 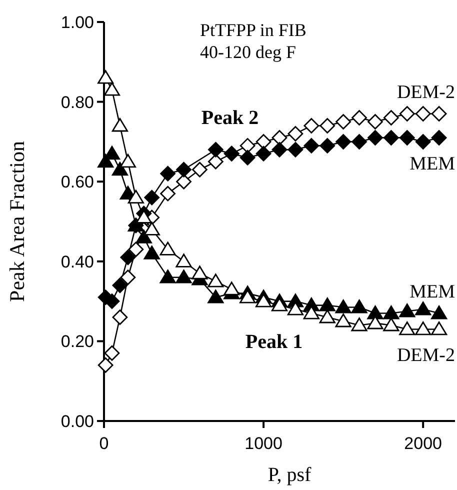 What do you see at coordinates (77, 262) in the screenshot?
I see `y-tick-label: 0.40` at bounding box center [77, 262].